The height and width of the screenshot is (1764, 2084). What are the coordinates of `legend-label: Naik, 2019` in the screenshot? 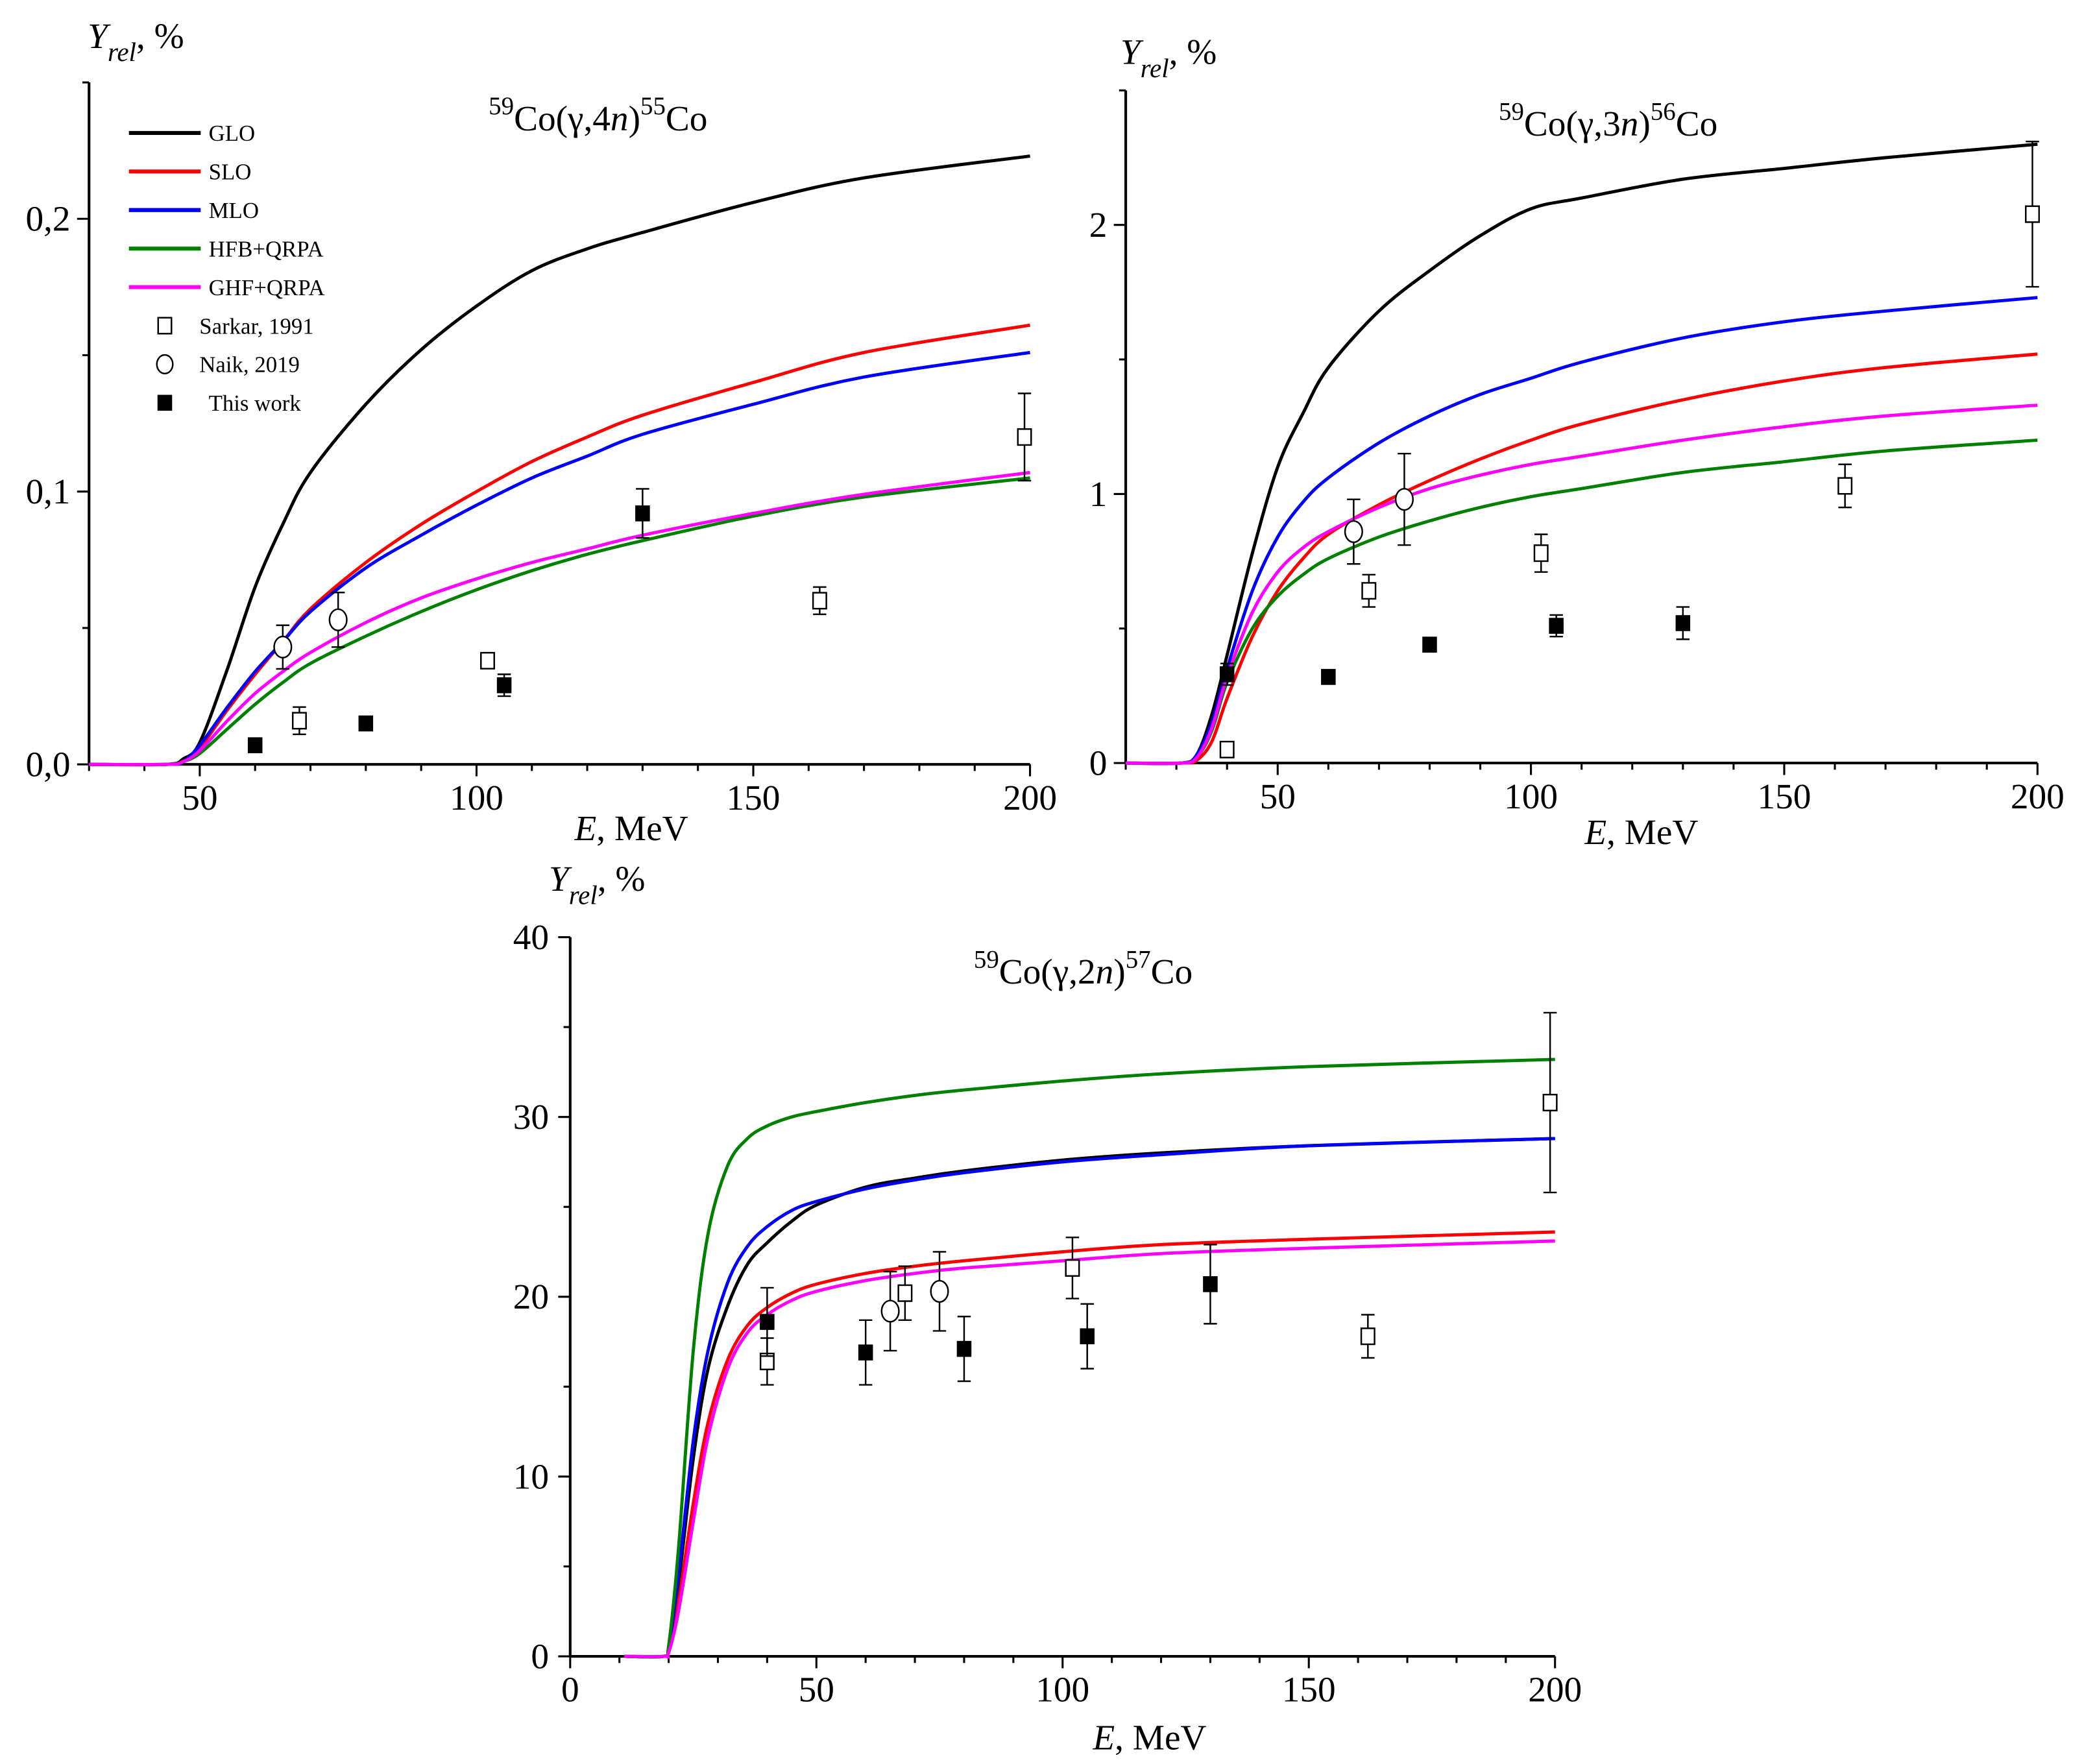 It's located at (250, 365).